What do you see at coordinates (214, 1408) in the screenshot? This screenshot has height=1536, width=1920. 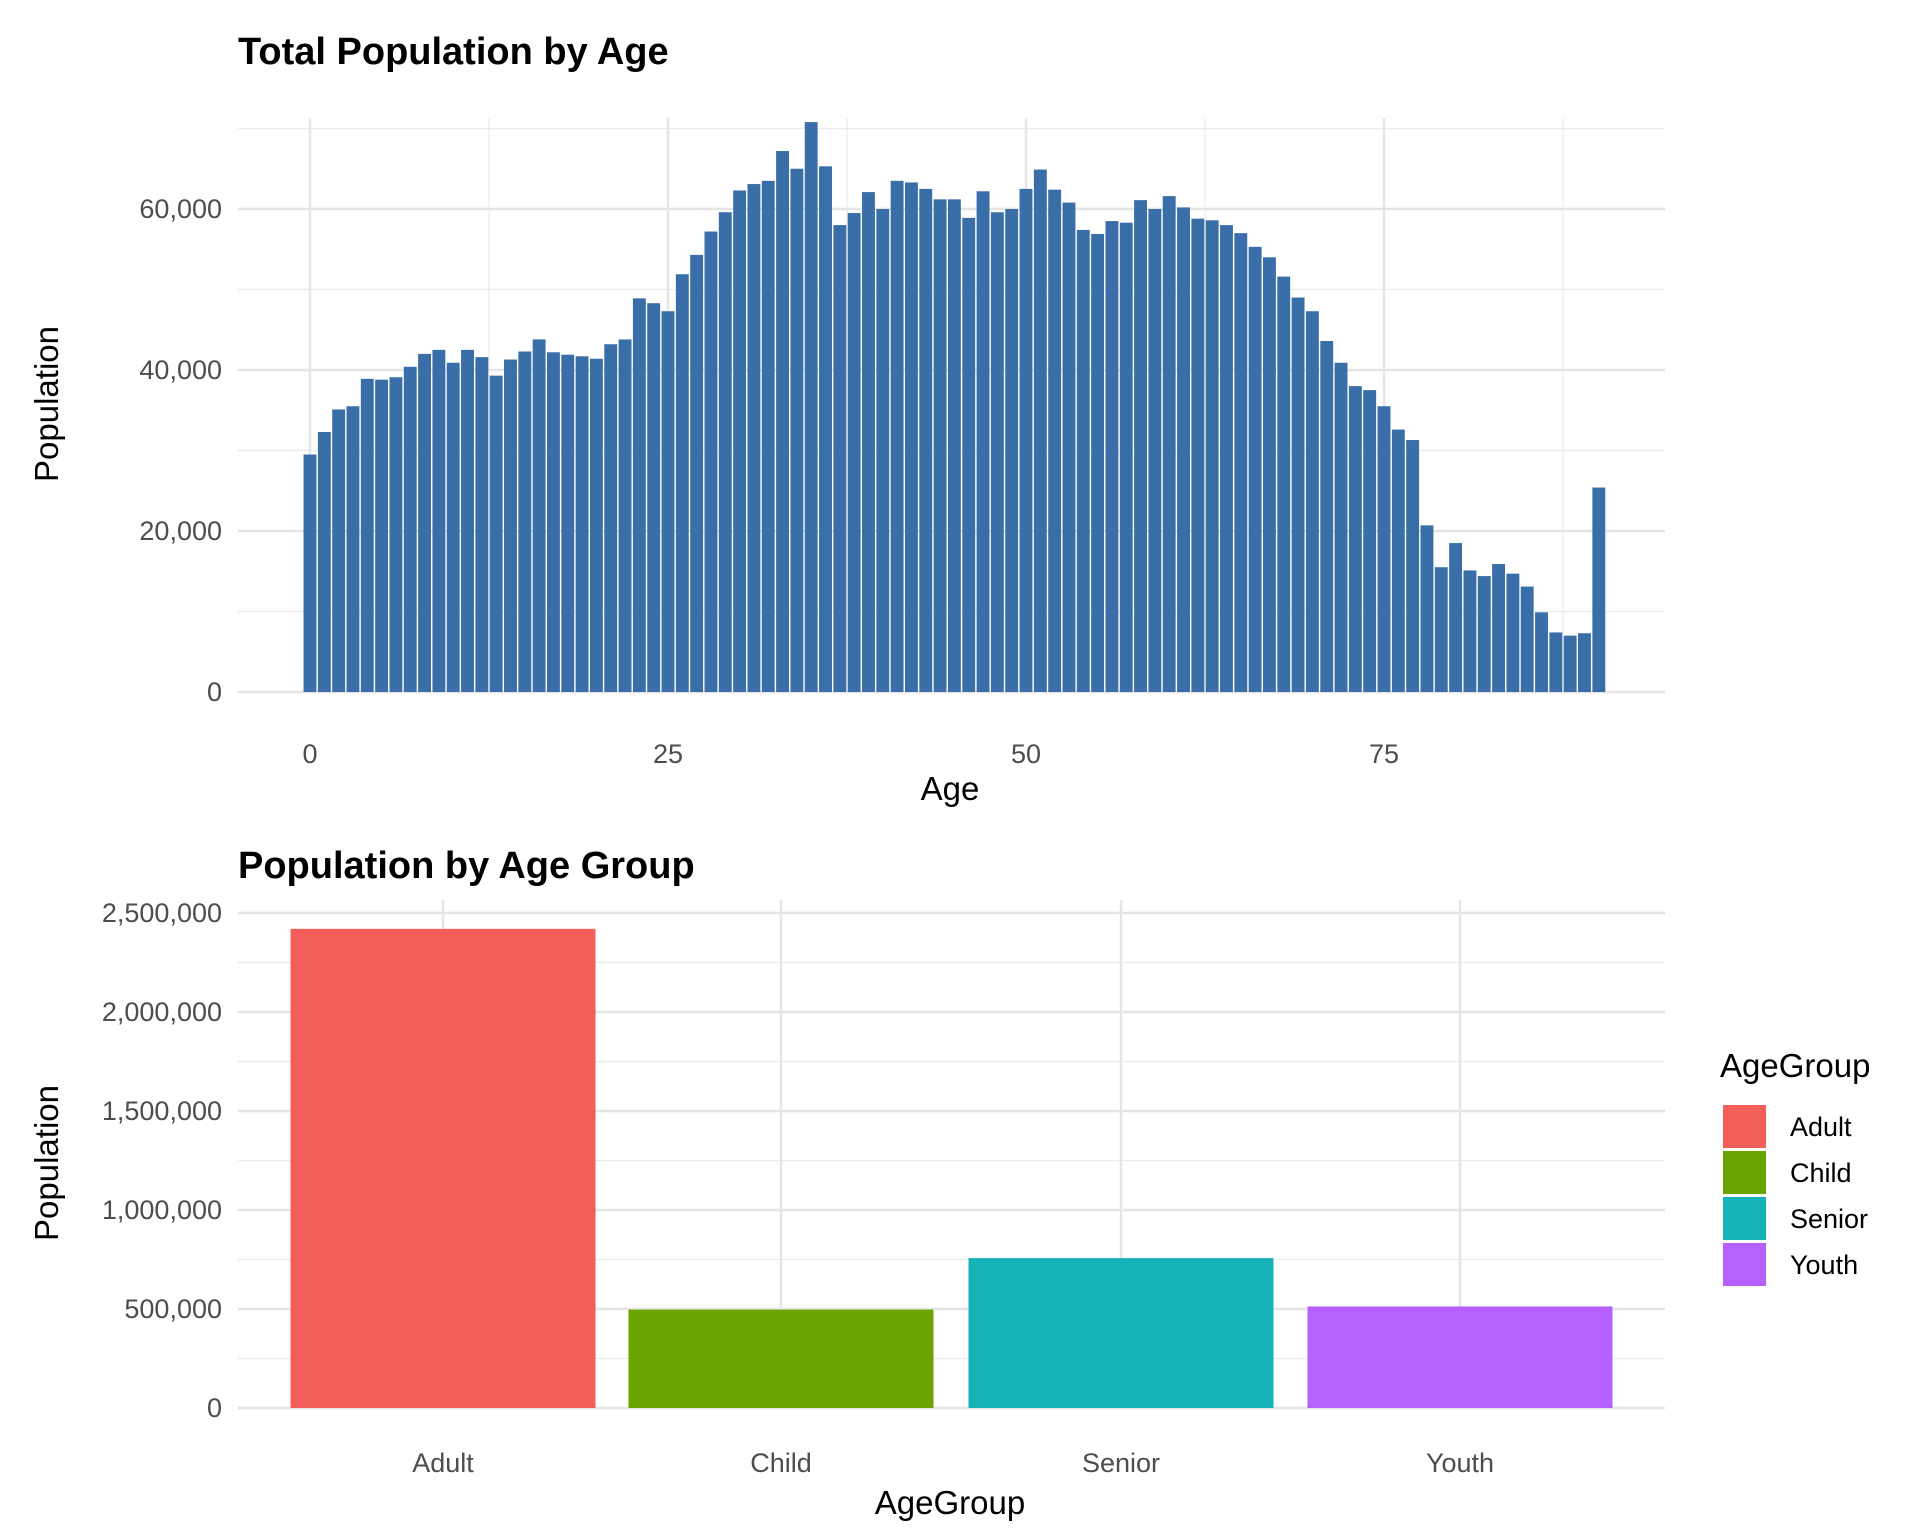 I see `age-group-chart-y-tick-label: 0` at bounding box center [214, 1408].